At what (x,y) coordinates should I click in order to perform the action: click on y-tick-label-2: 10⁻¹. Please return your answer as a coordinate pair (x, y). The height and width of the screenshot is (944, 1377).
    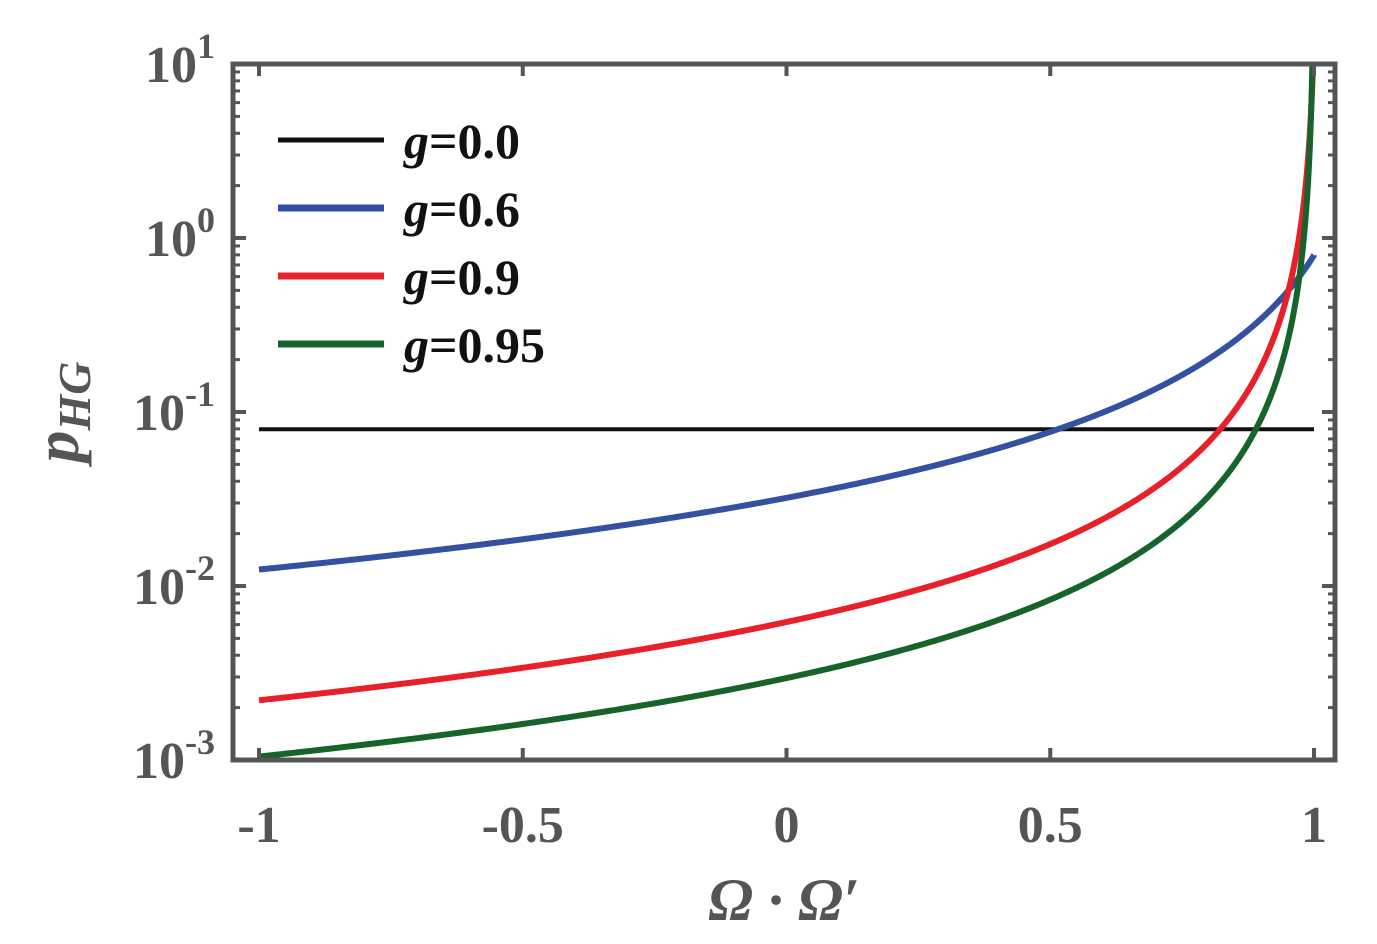
    Looking at the image, I should click on (174, 408).